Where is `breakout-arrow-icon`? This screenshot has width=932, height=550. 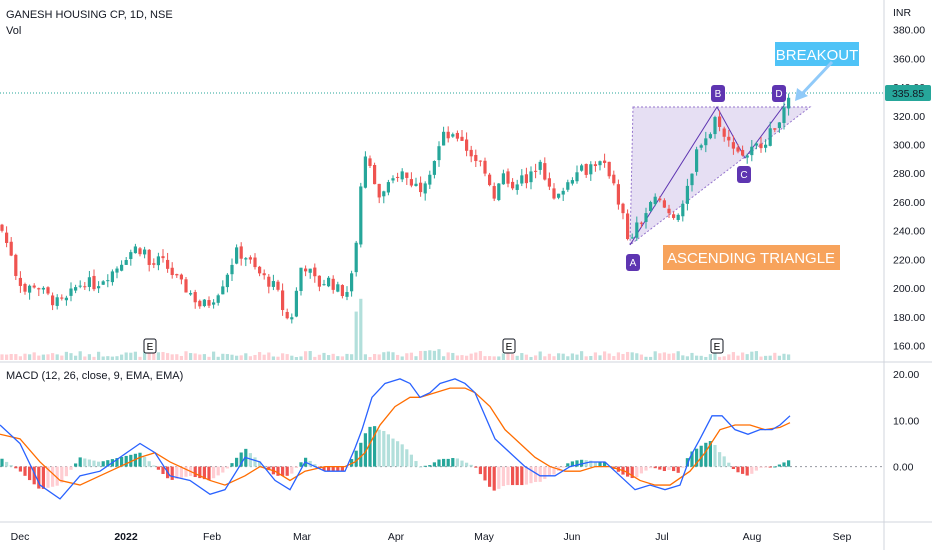 breakout-arrow-icon is located at coordinates (816, 79).